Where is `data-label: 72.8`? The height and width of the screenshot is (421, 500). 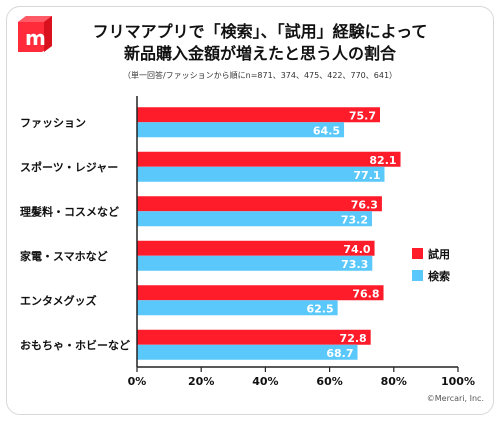 data-label: 72.8 is located at coordinates (353, 338).